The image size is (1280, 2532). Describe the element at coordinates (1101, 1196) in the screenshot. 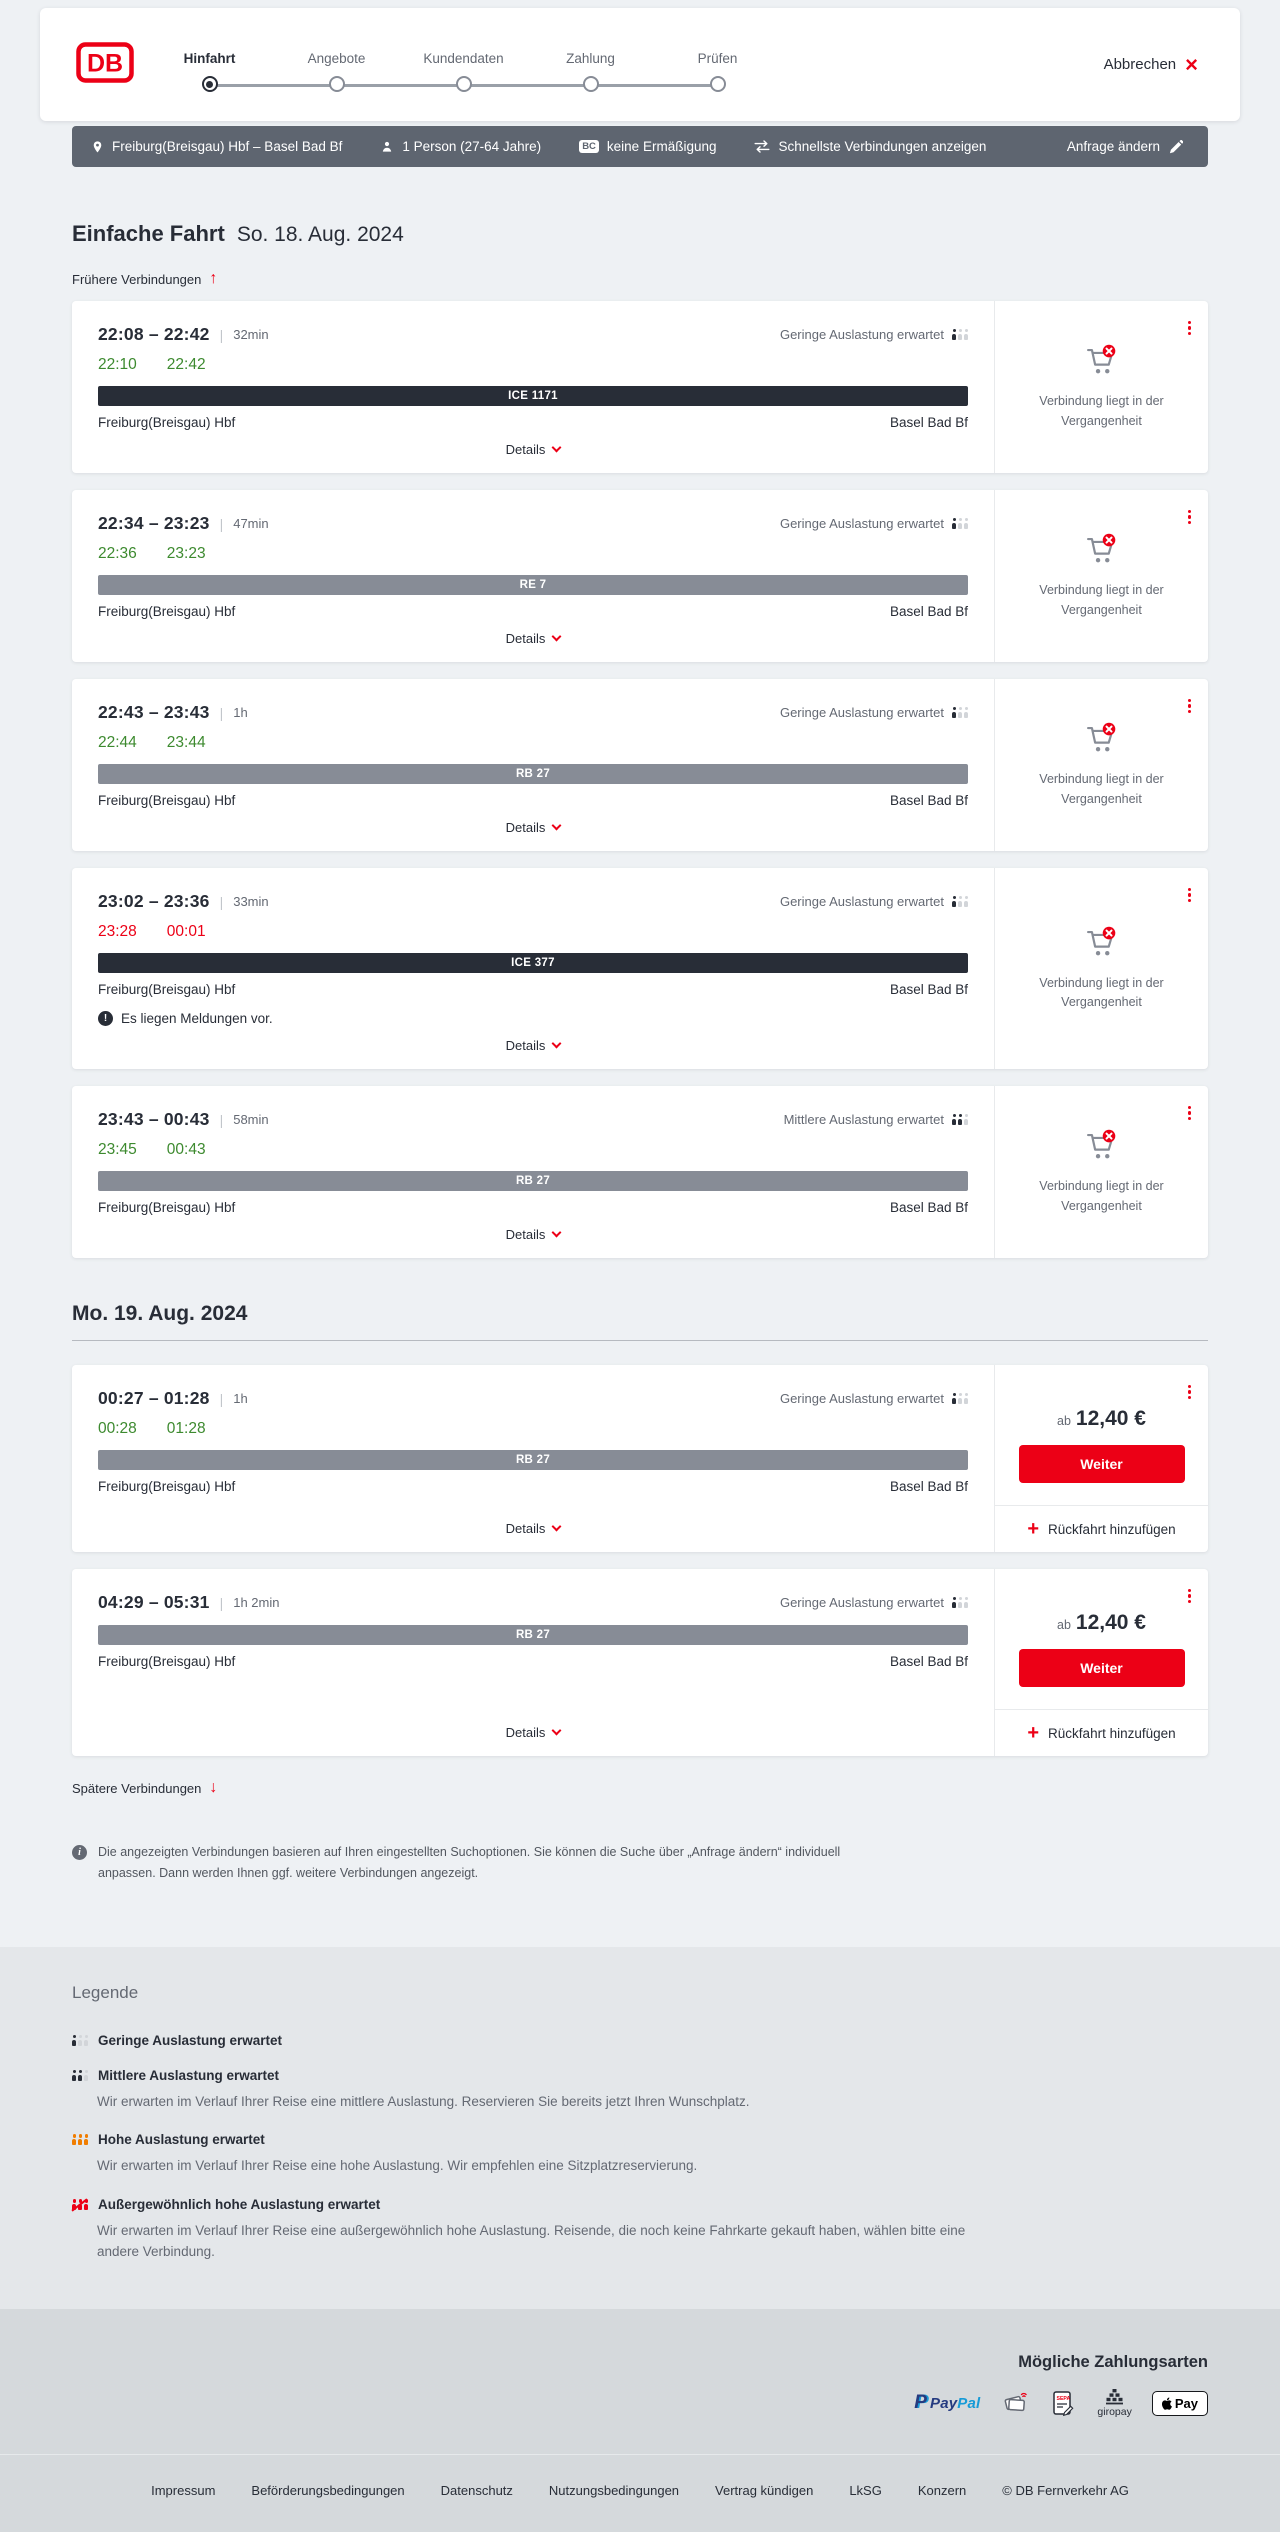

I see `past-note: Verbindung liegt in der Vergangenheit` at that location.